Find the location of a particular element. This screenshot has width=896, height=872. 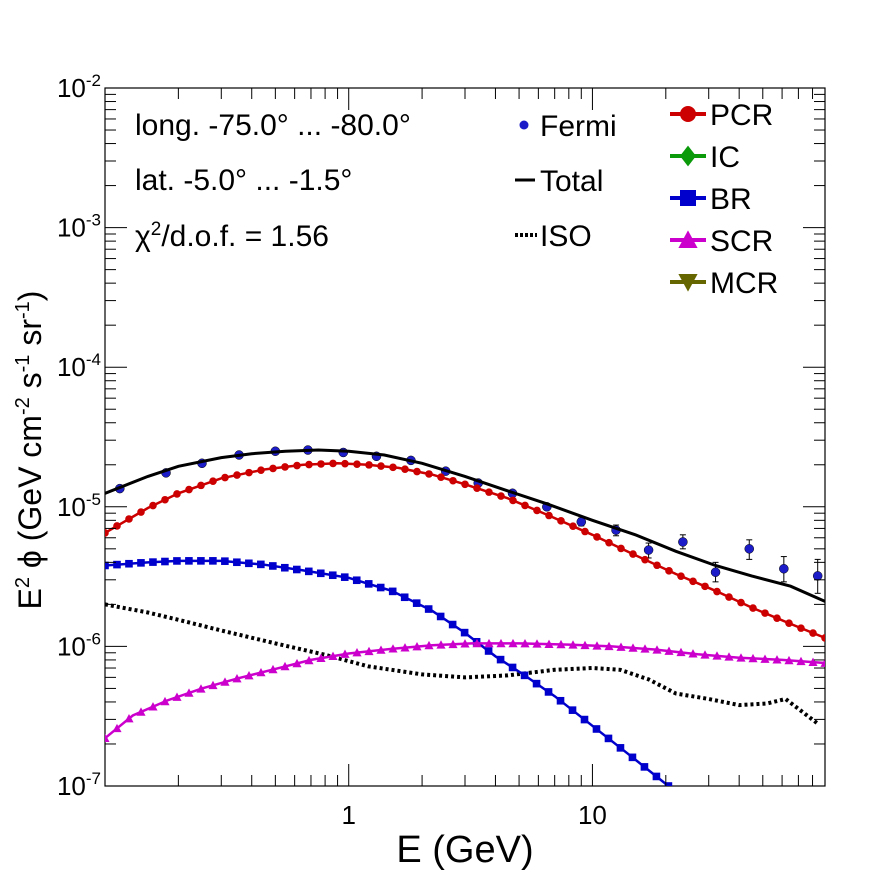

legend-entry-br: BR is located at coordinates (711, 199).